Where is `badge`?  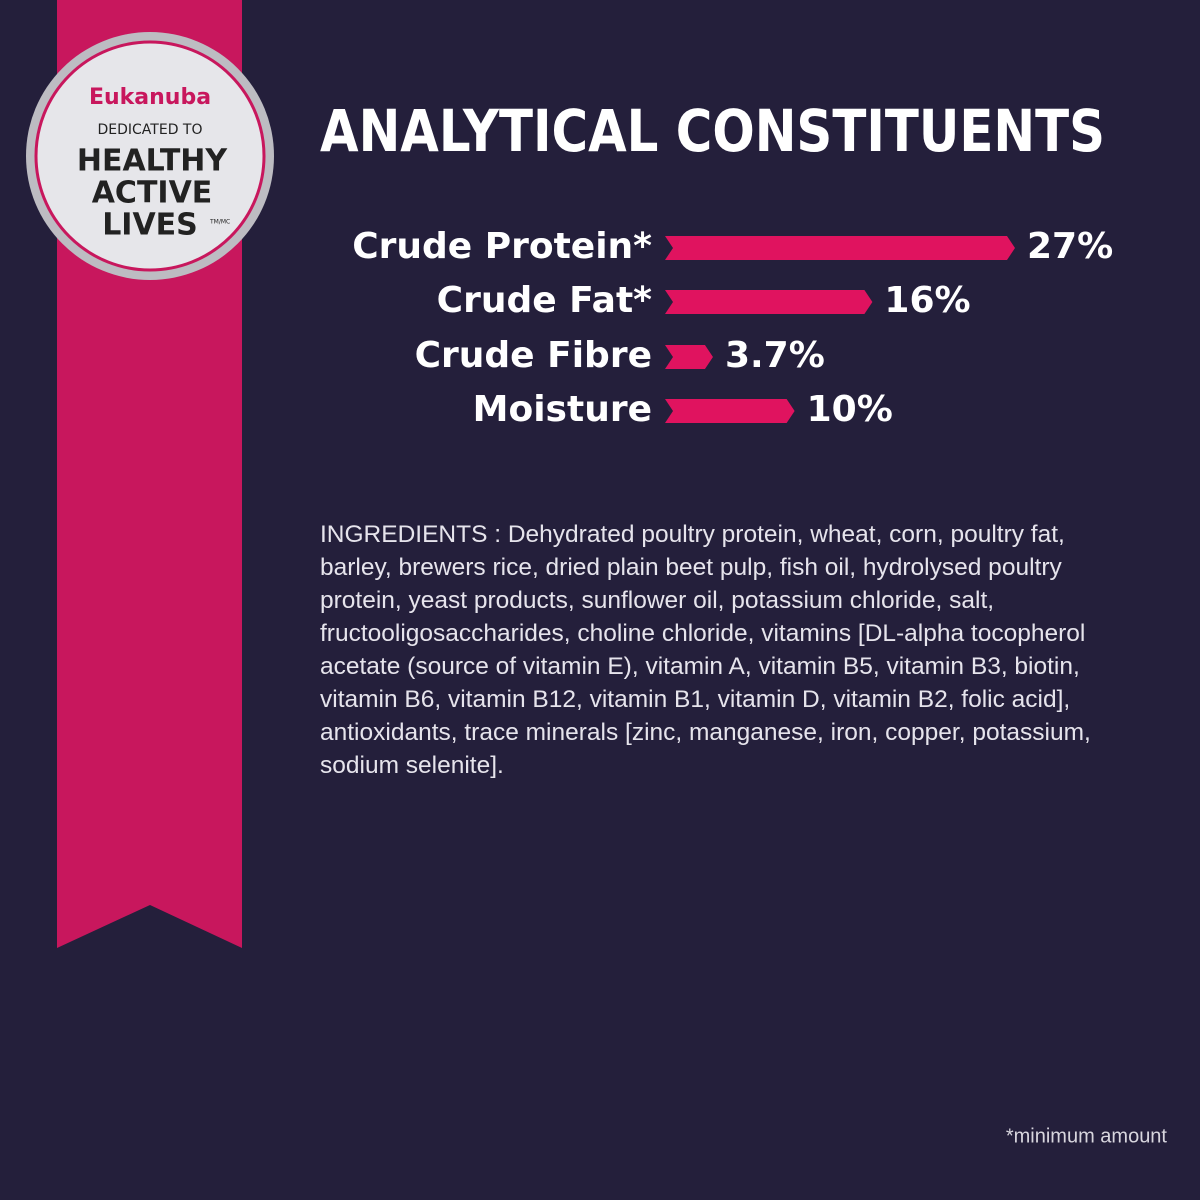 badge is located at coordinates (150, 156).